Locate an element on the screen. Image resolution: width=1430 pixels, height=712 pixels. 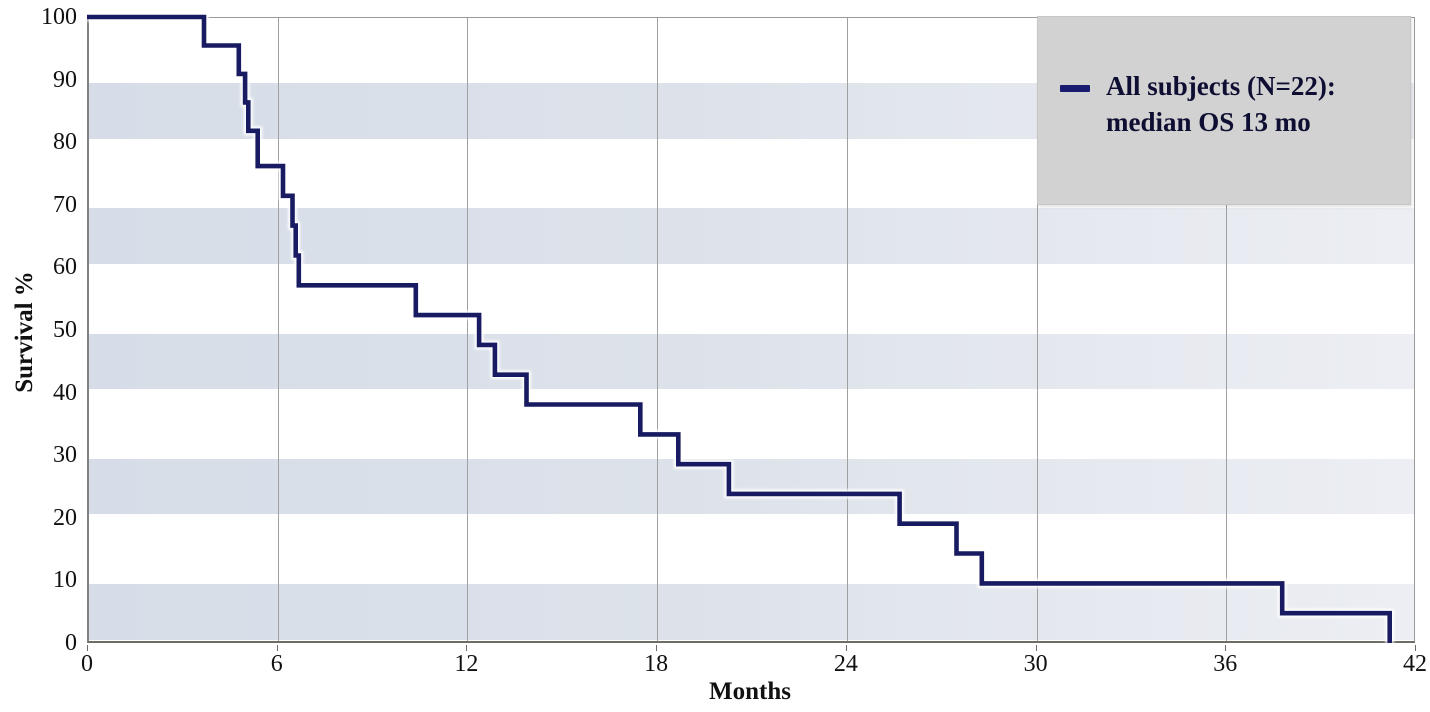
x-tick-label: 24 is located at coordinates (845, 664).